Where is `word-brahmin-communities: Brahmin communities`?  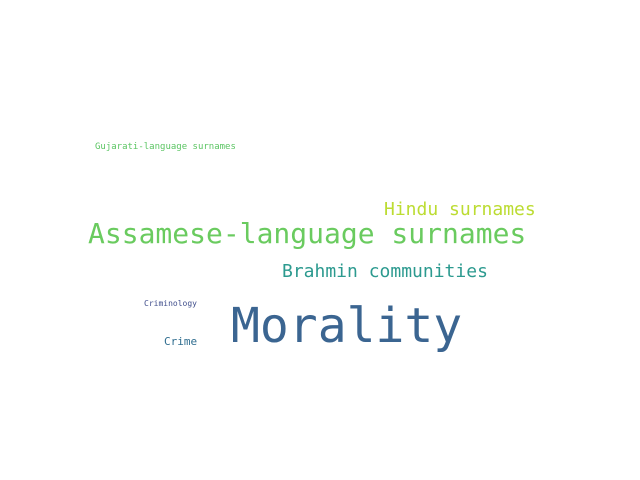 word-brahmin-communities: Brahmin communities is located at coordinates (385, 271).